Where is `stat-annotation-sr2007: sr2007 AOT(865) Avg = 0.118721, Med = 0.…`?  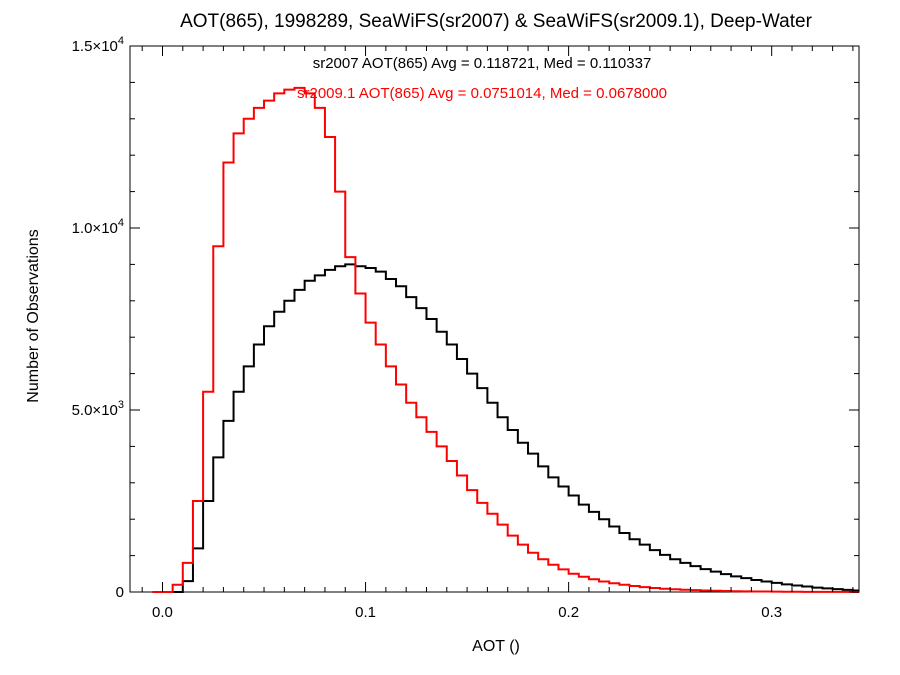
stat-annotation-sr2007: sr2007 AOT(865) Avg = 0.118721, Med = 0.… is located at coordinates (482, 63).